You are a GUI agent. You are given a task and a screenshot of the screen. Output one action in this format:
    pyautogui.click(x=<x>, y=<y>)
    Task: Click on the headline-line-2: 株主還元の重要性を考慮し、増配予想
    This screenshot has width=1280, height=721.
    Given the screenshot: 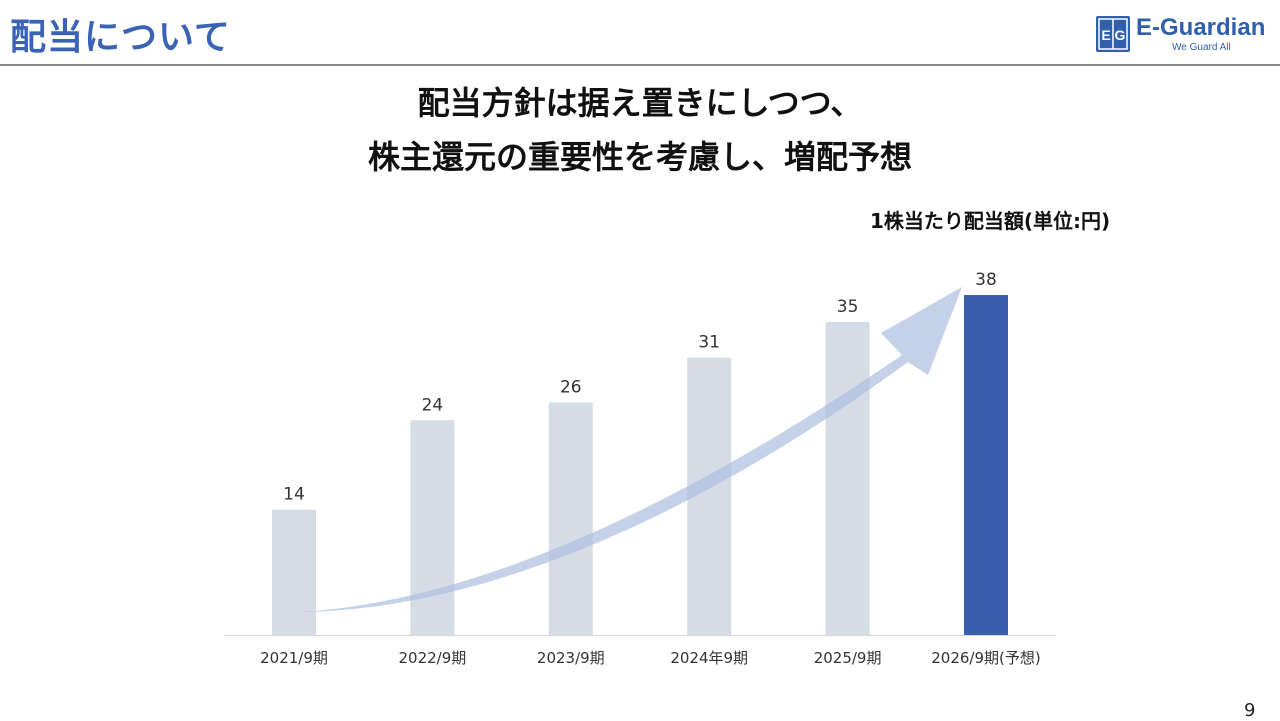 What is the action you would take?
    pyautogui.click(x=639, y=157)
    